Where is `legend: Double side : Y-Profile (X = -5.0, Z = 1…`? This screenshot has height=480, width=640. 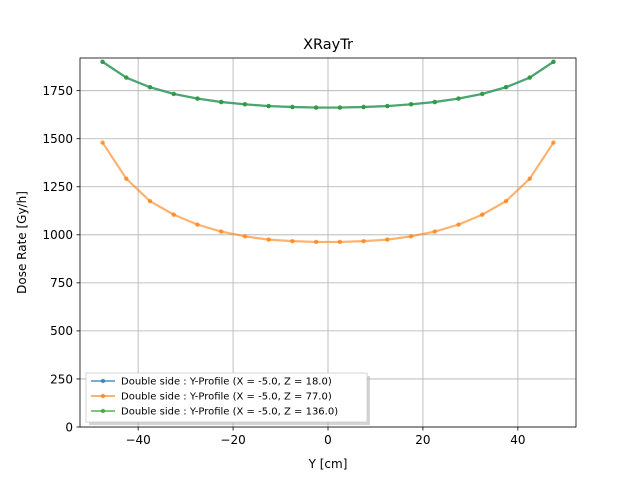 legend: Double side : Y-Profile (X = -5.0, Z = 1… is located at coordinates (227, 398).